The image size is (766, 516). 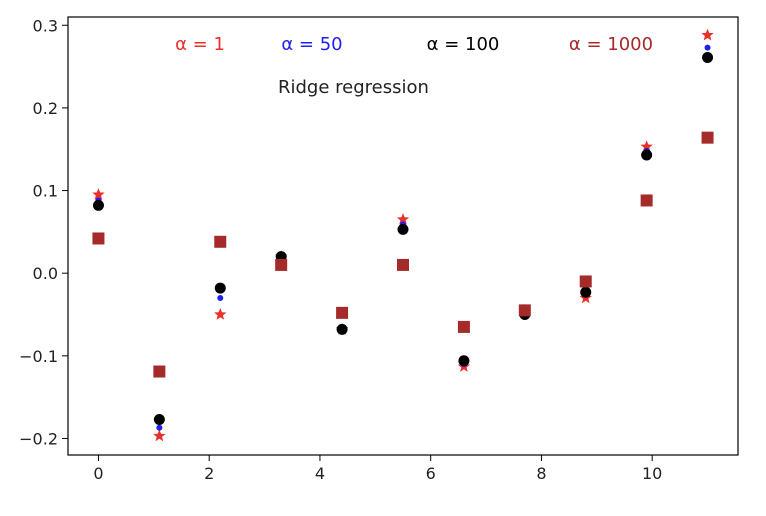 I want to click on legend-label: α = 1, so click(x=200, y=44).